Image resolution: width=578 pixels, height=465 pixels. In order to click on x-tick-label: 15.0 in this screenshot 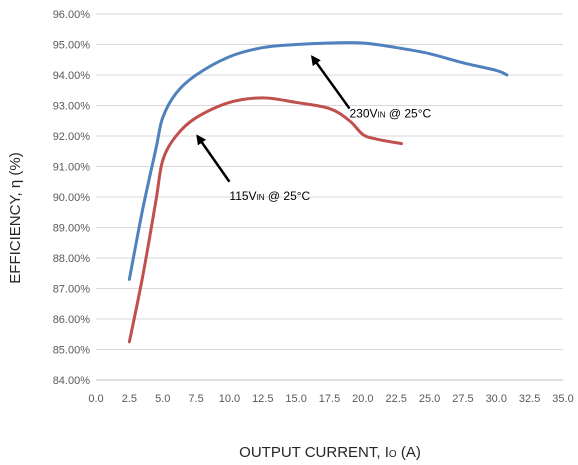, I will do `click(295, 399)`.